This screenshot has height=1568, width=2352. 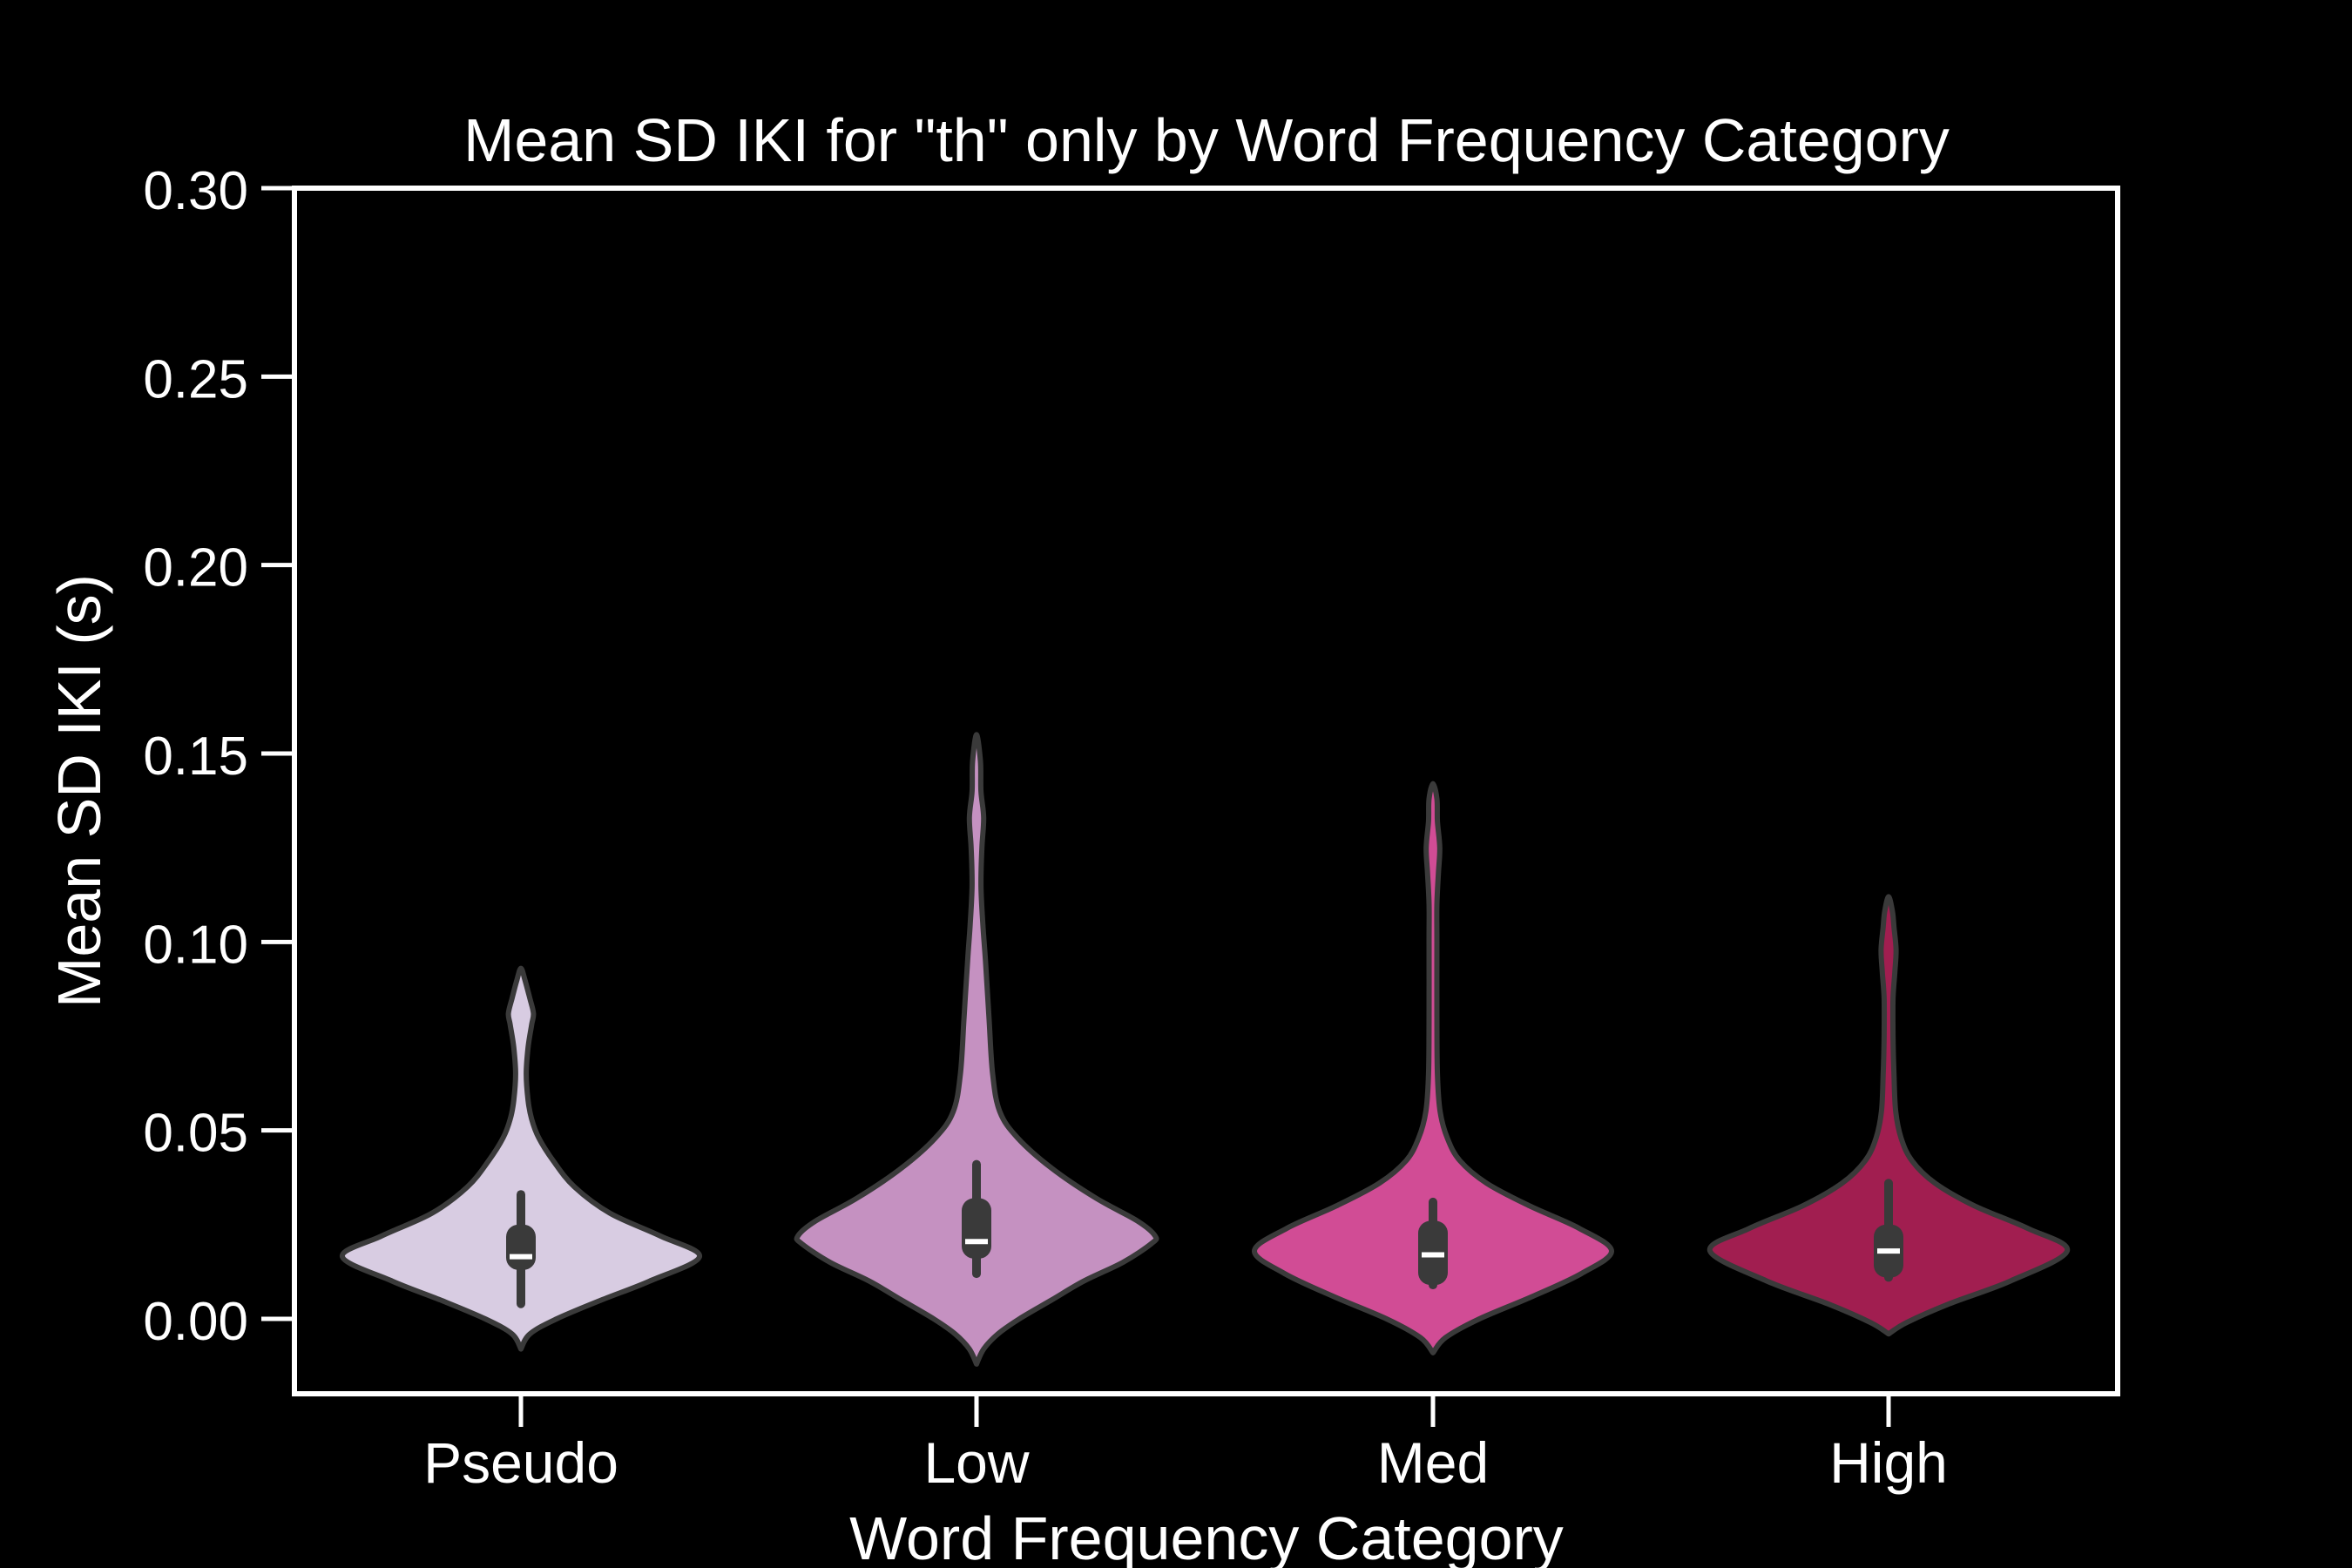 What do you see at coordinates (195, 191) in the screenshot?
I see `y-tick-label: 0.30` at bounding box center [195, 191].